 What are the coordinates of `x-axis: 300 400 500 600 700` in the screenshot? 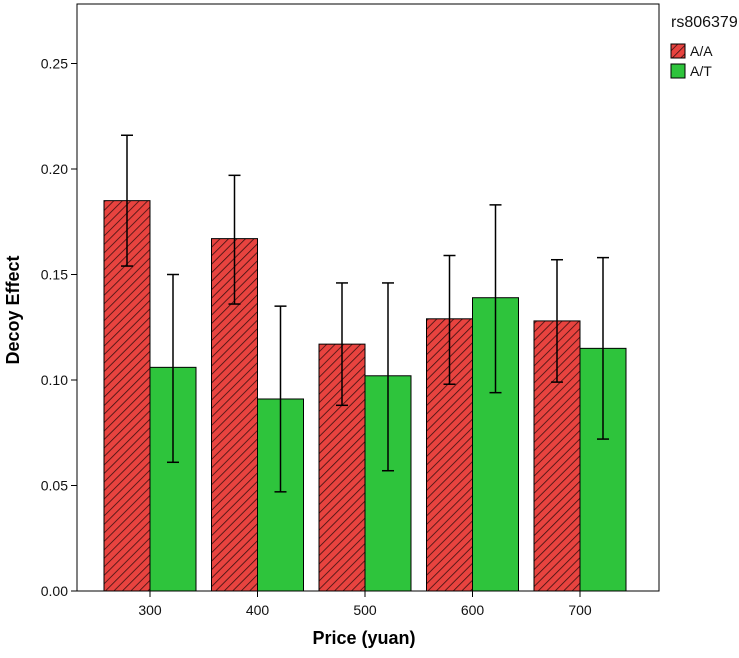 It's located at (365, 604).